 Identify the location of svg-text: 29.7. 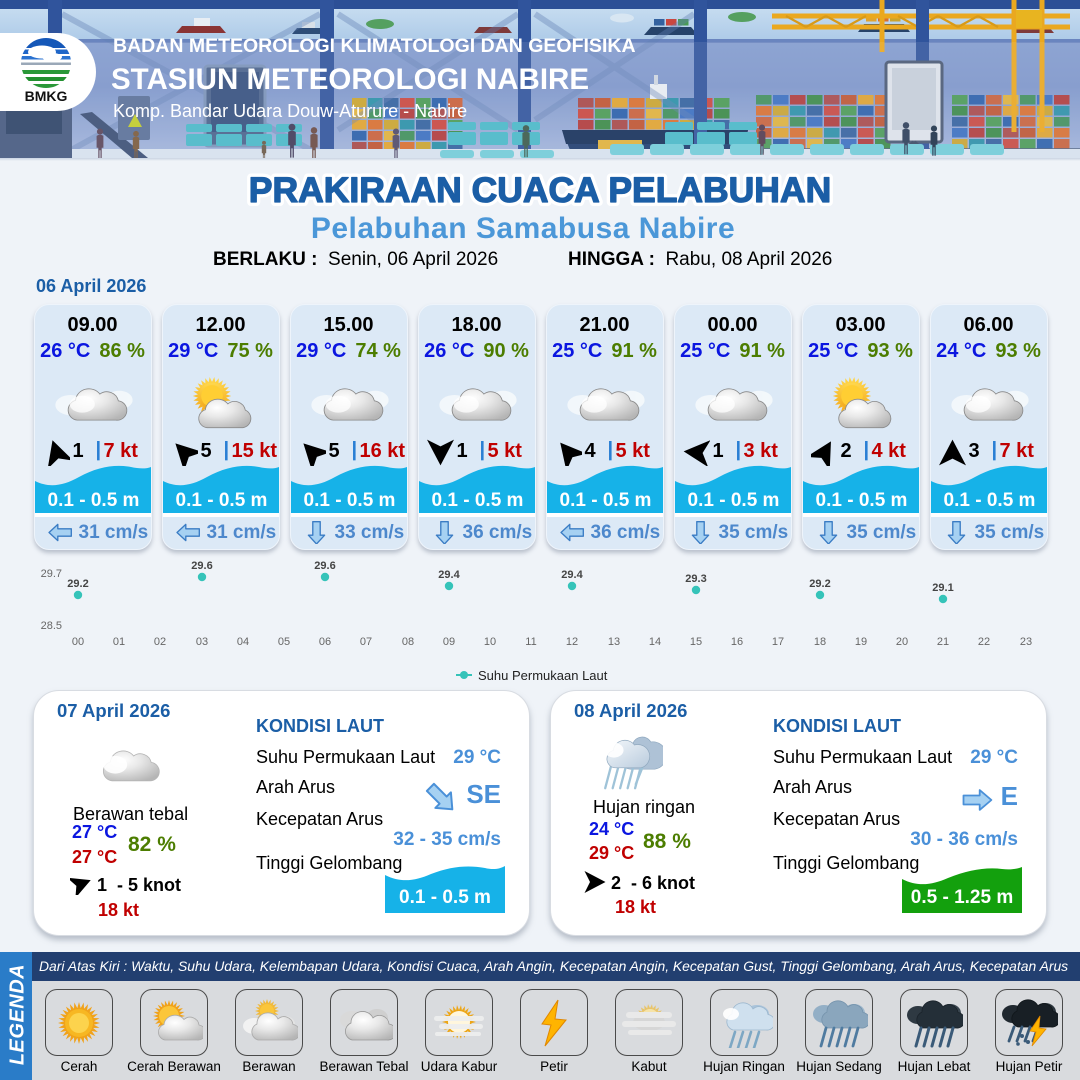
(51, 574).